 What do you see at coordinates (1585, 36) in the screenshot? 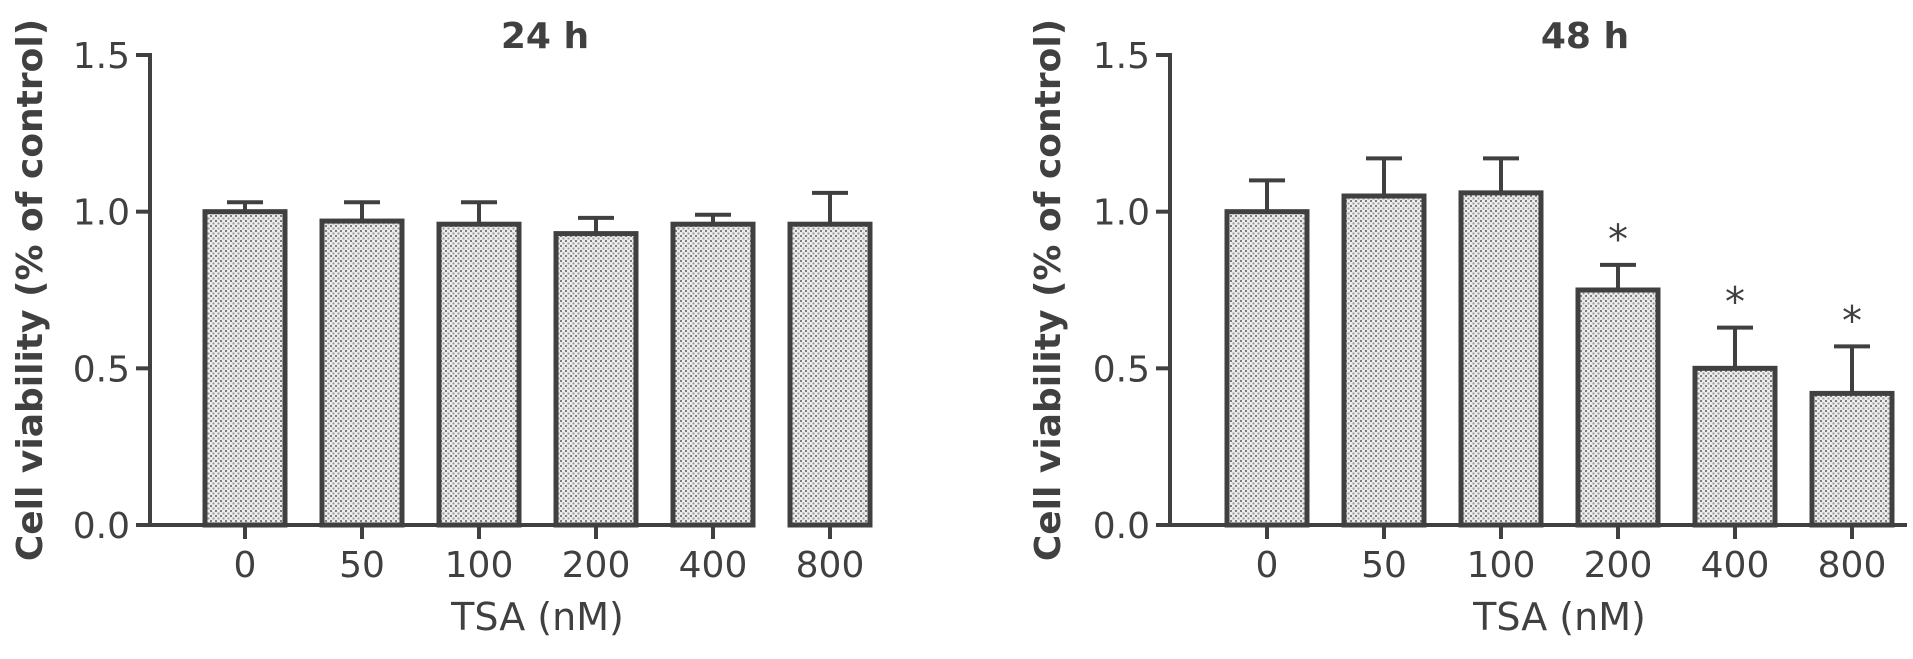
I see `chart-title: 48 h` at bounding box center [1585, 36].